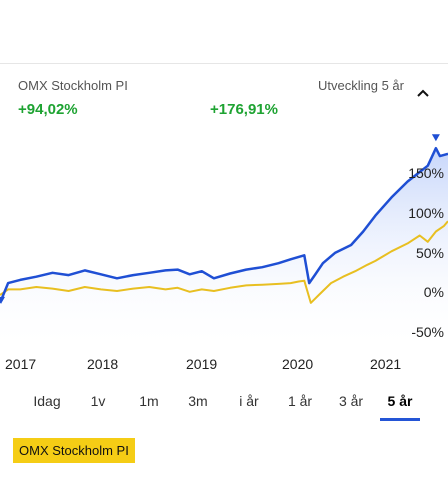 The width and height of the screenshot is (448, 500). Describe the element at coordinates (103, 364) in the screenshot. I see `x-tick-label: 2018` at that location.